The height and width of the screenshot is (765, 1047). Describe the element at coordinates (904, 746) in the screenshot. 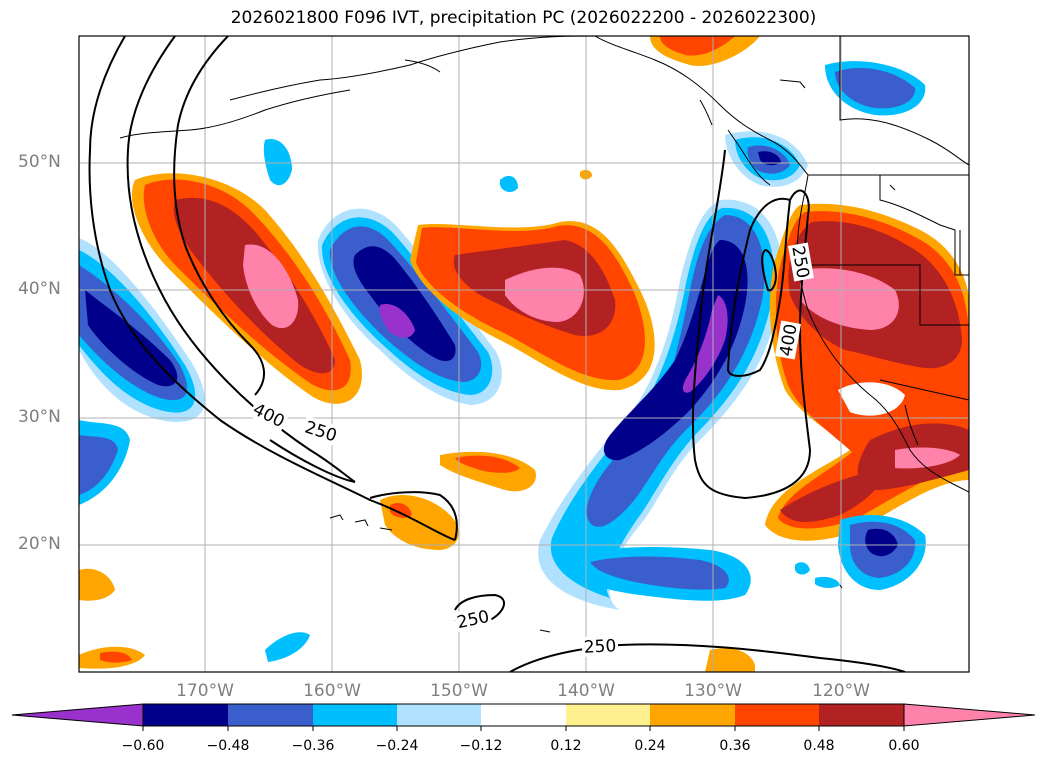

I see `colorbar-tick-label: 0.60` at that location.